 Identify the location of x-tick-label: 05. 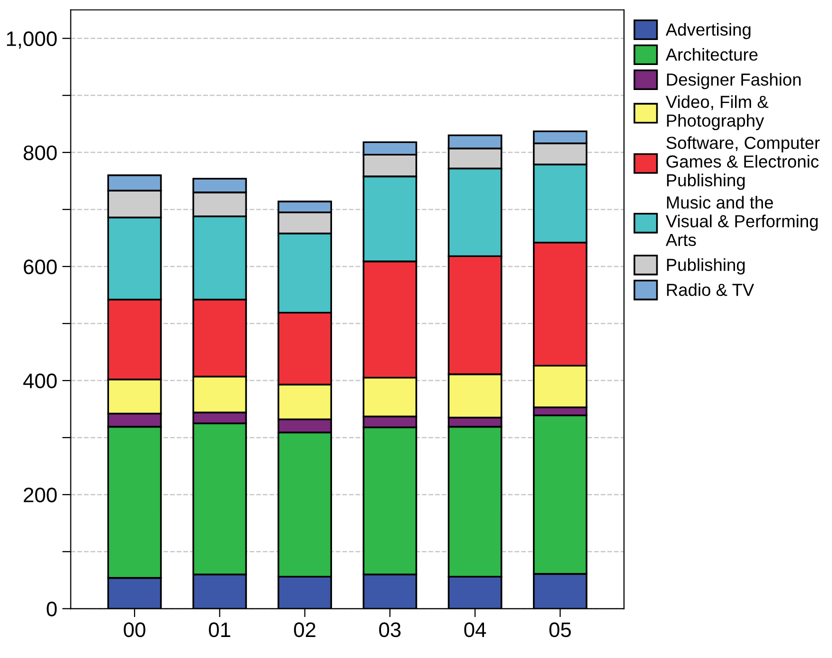
(560, 630).